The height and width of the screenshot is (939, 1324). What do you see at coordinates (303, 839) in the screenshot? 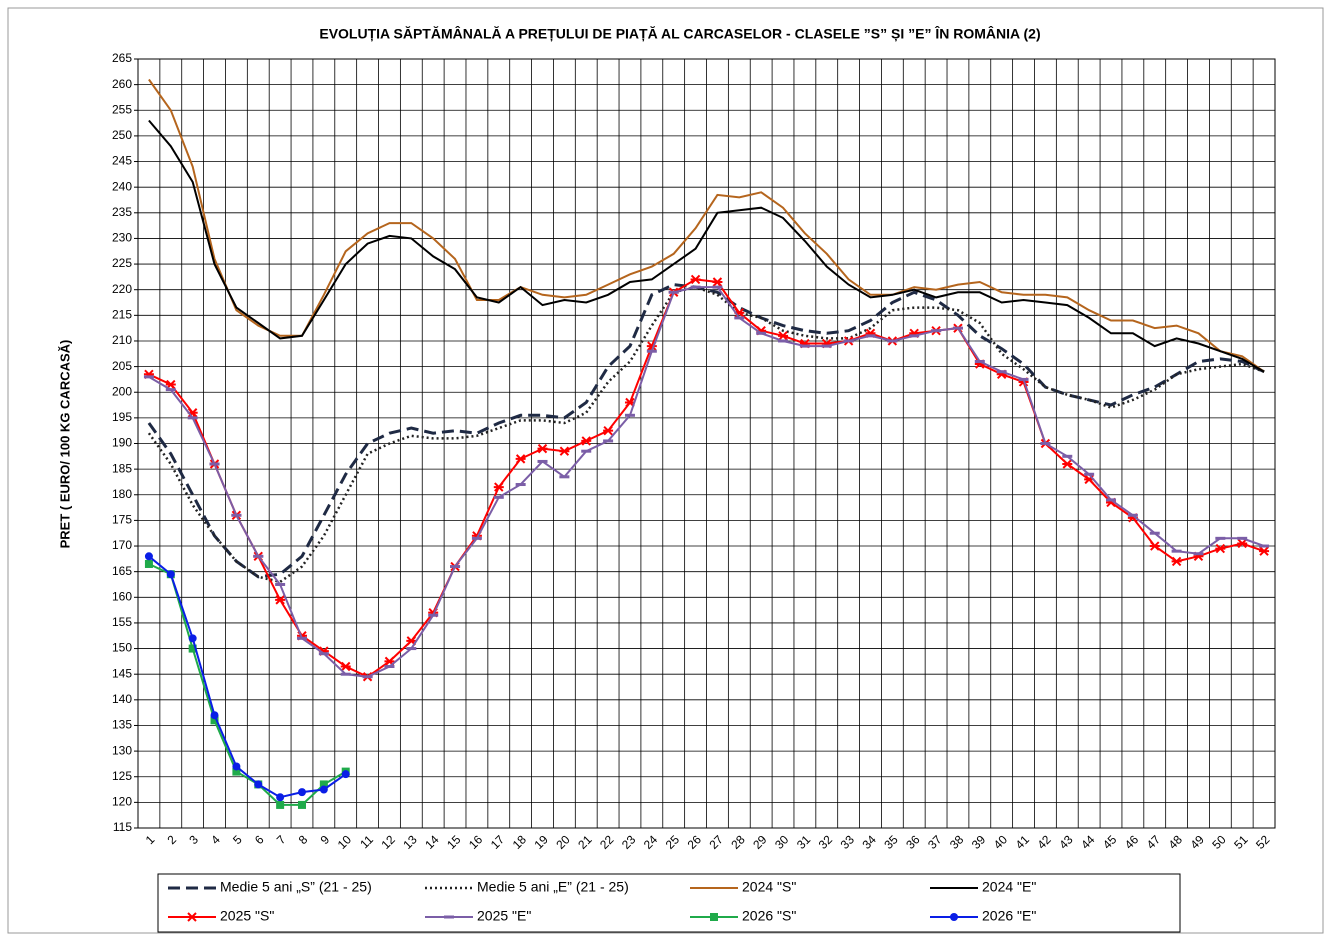
I see `x-tick-label: 8` at bounding box center [303, 839].